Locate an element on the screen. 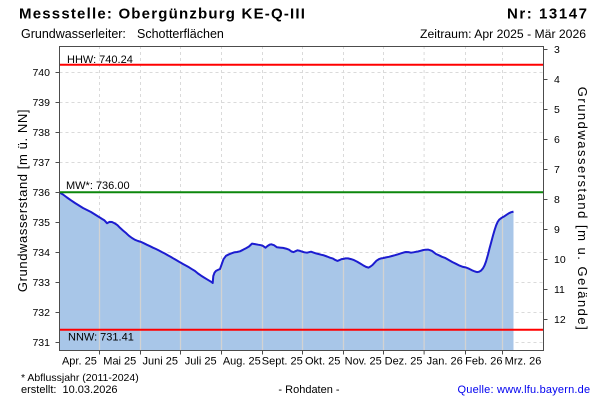  svg-text:Messstelle: Obergünzburg KE-Q-: Messstelle: Obergünzburg KE-Q-III is located at coordinates (162, 14).